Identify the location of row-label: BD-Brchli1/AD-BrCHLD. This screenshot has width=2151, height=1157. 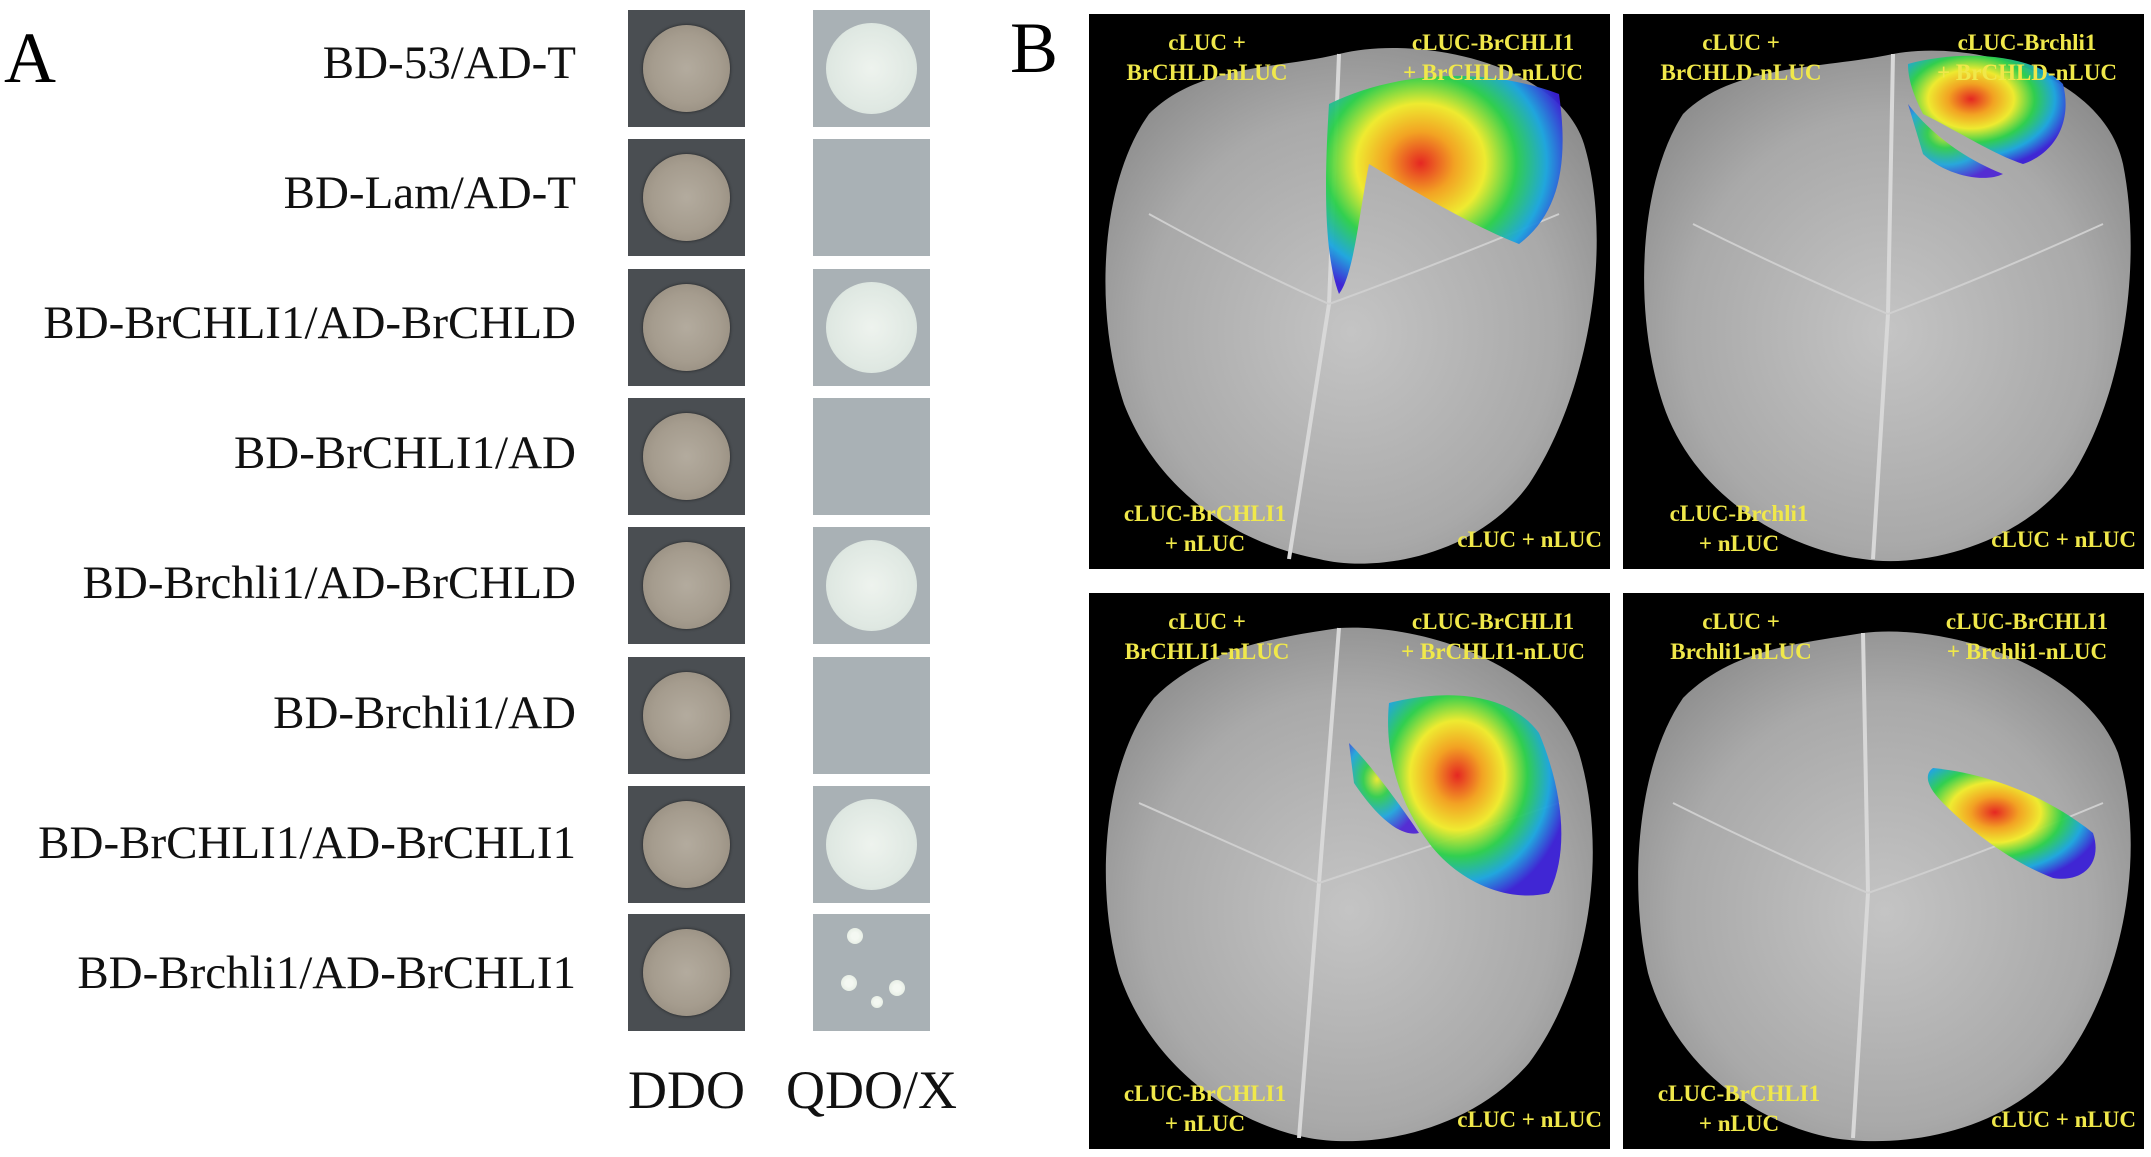
(329, 583).